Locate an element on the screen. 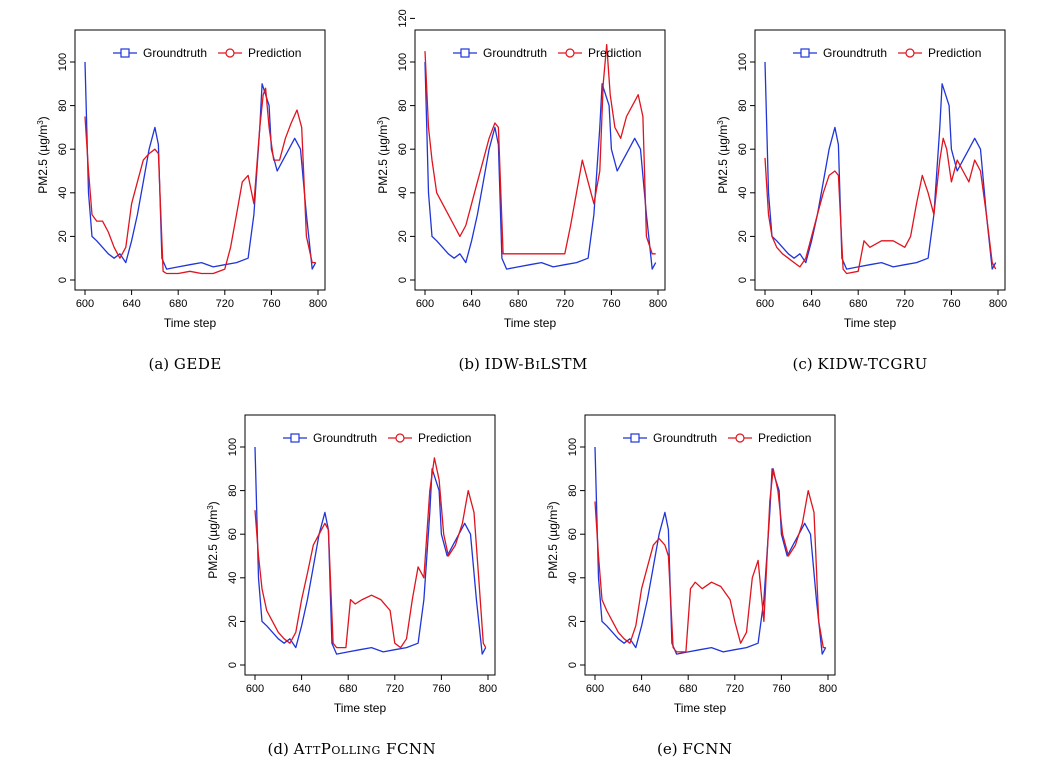 This screenshot has height=768, width=1056. y-tick-label: 120 is located at coordinates (403, 18).